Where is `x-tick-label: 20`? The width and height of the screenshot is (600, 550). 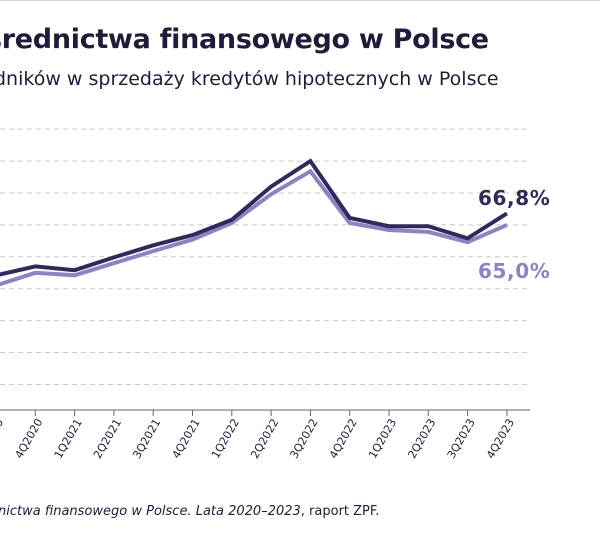
x-tick-label: 20 is located at coordinates (3, 426).